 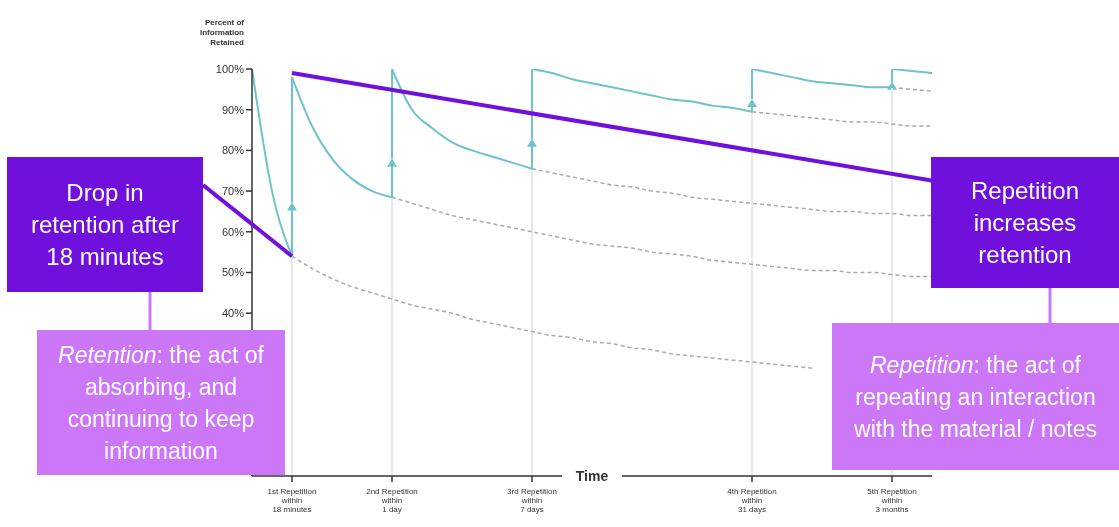 I want to click on note-box: Retention: the act of absorbing, and continuing to keep information, so click(x=161, y=402).